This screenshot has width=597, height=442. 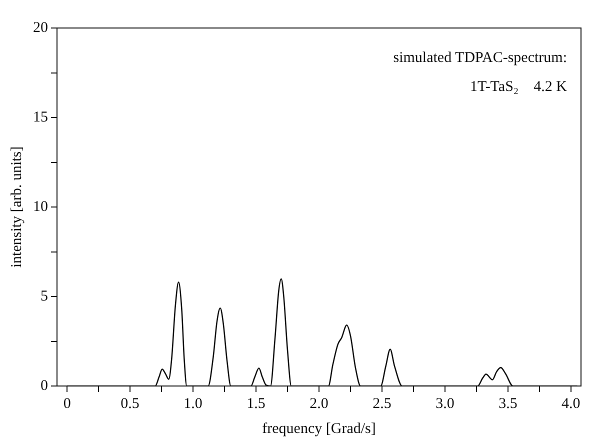 What do you see at coordinates (319, 428) in the screenshot?
I see `x-axis-title: frequency [Grad/s]` at bounding box center [319, 428].